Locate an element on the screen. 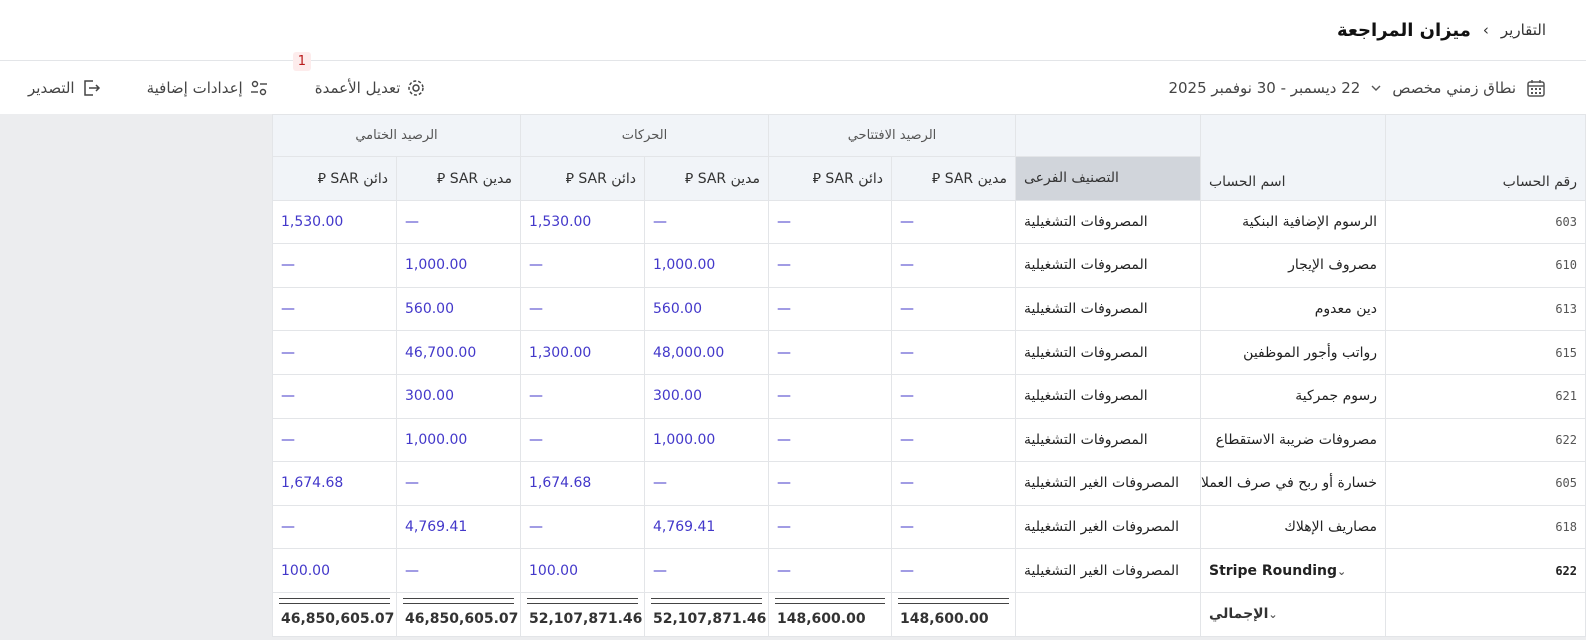 This screenshot has height=640, width=1586. edit-columns-badge: 1 is located at coordinates (301, 61).